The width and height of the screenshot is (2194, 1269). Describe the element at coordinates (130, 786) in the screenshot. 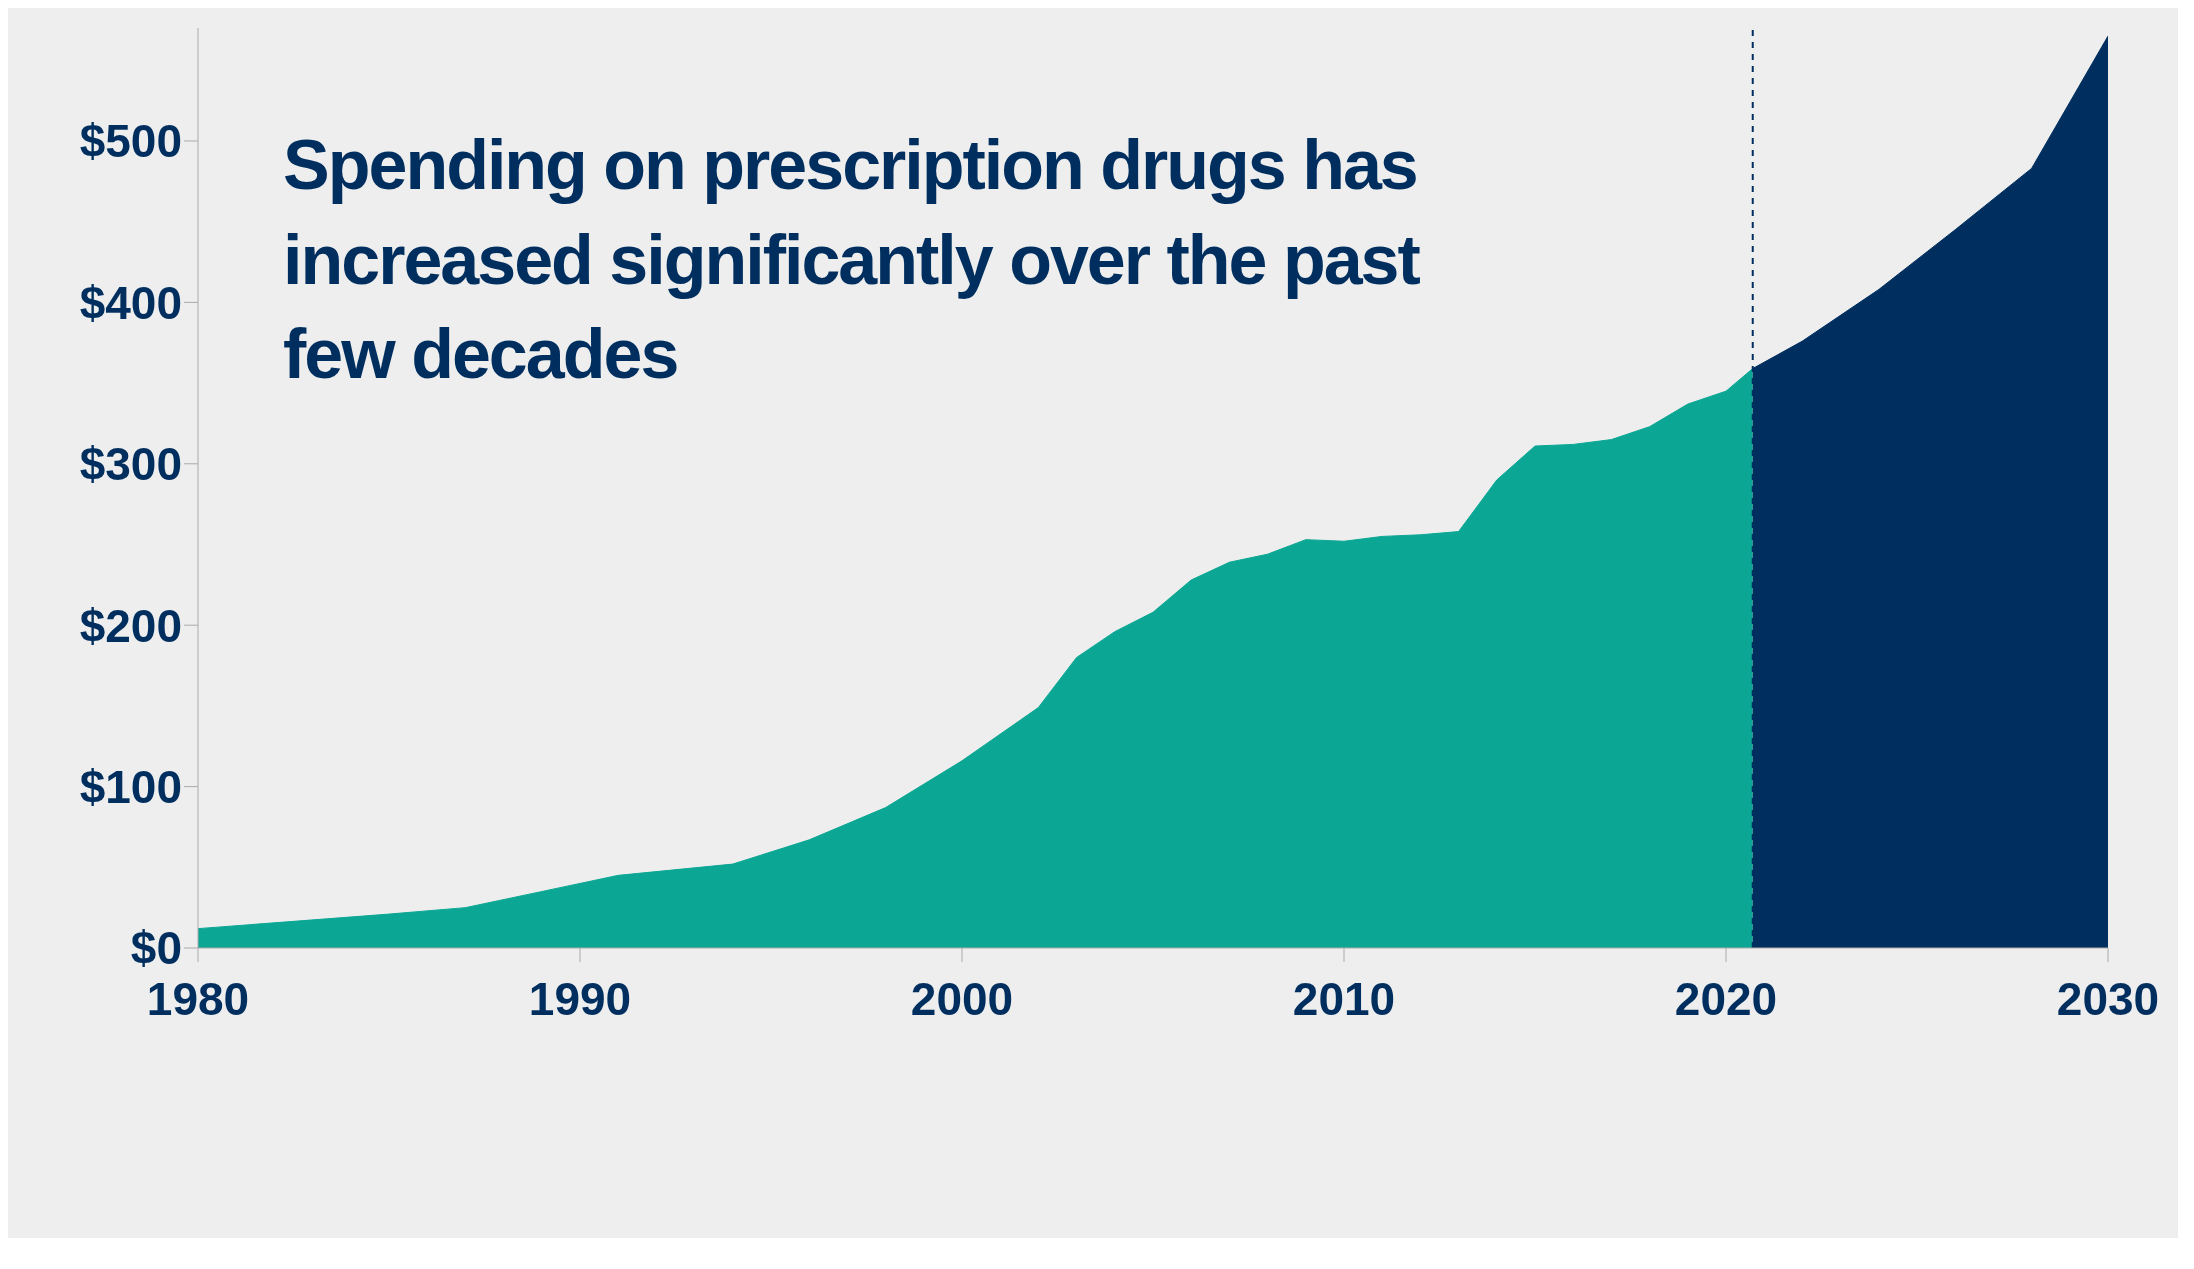

I see `y-tick-label: $100` at that location.